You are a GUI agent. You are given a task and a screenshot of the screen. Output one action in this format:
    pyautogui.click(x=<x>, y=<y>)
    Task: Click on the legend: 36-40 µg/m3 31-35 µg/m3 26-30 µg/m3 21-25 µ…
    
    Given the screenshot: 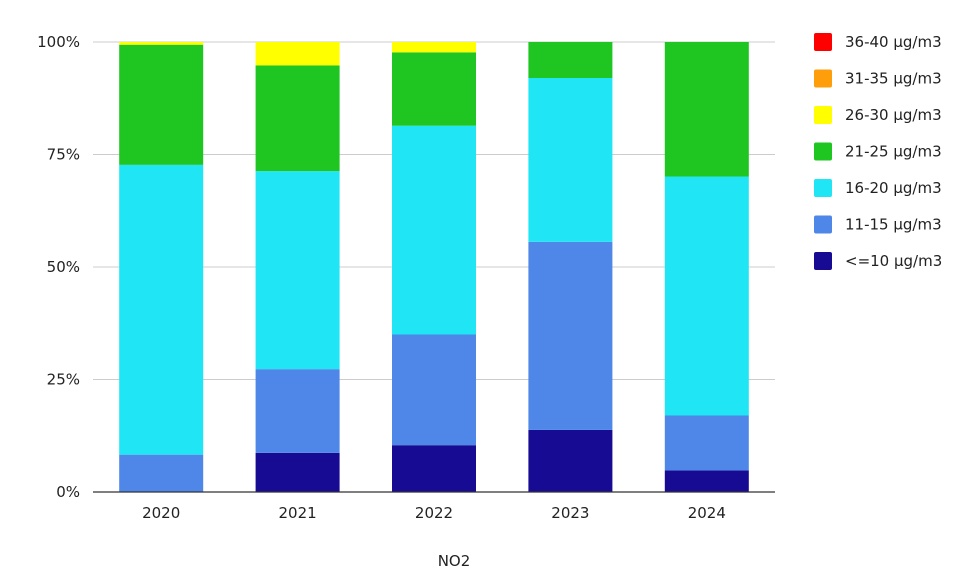 What is the action you would take?
    pyautogui.click(x=878, y=151)
    